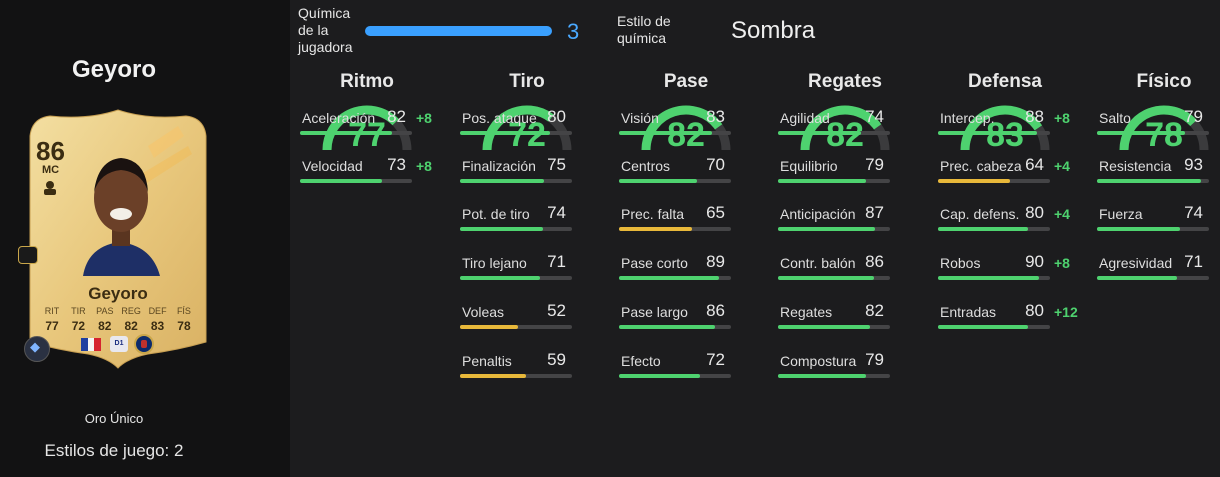 Image resolution: width=1220 pixels, height=477 pixels. Describe the element at coordinates (654, 312) in the screenshot. I see `stat-name: Pase largo` at that location.